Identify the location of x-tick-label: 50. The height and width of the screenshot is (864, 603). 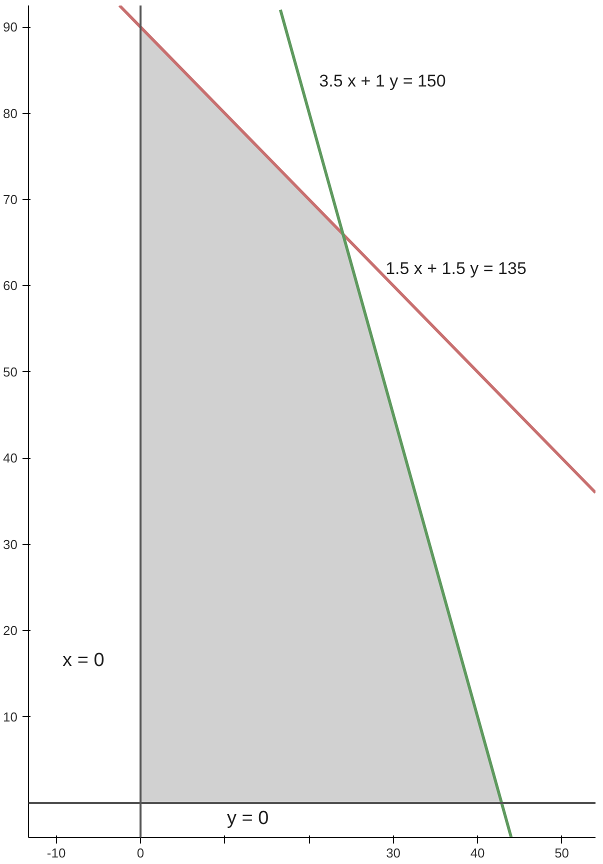
(562, 853).